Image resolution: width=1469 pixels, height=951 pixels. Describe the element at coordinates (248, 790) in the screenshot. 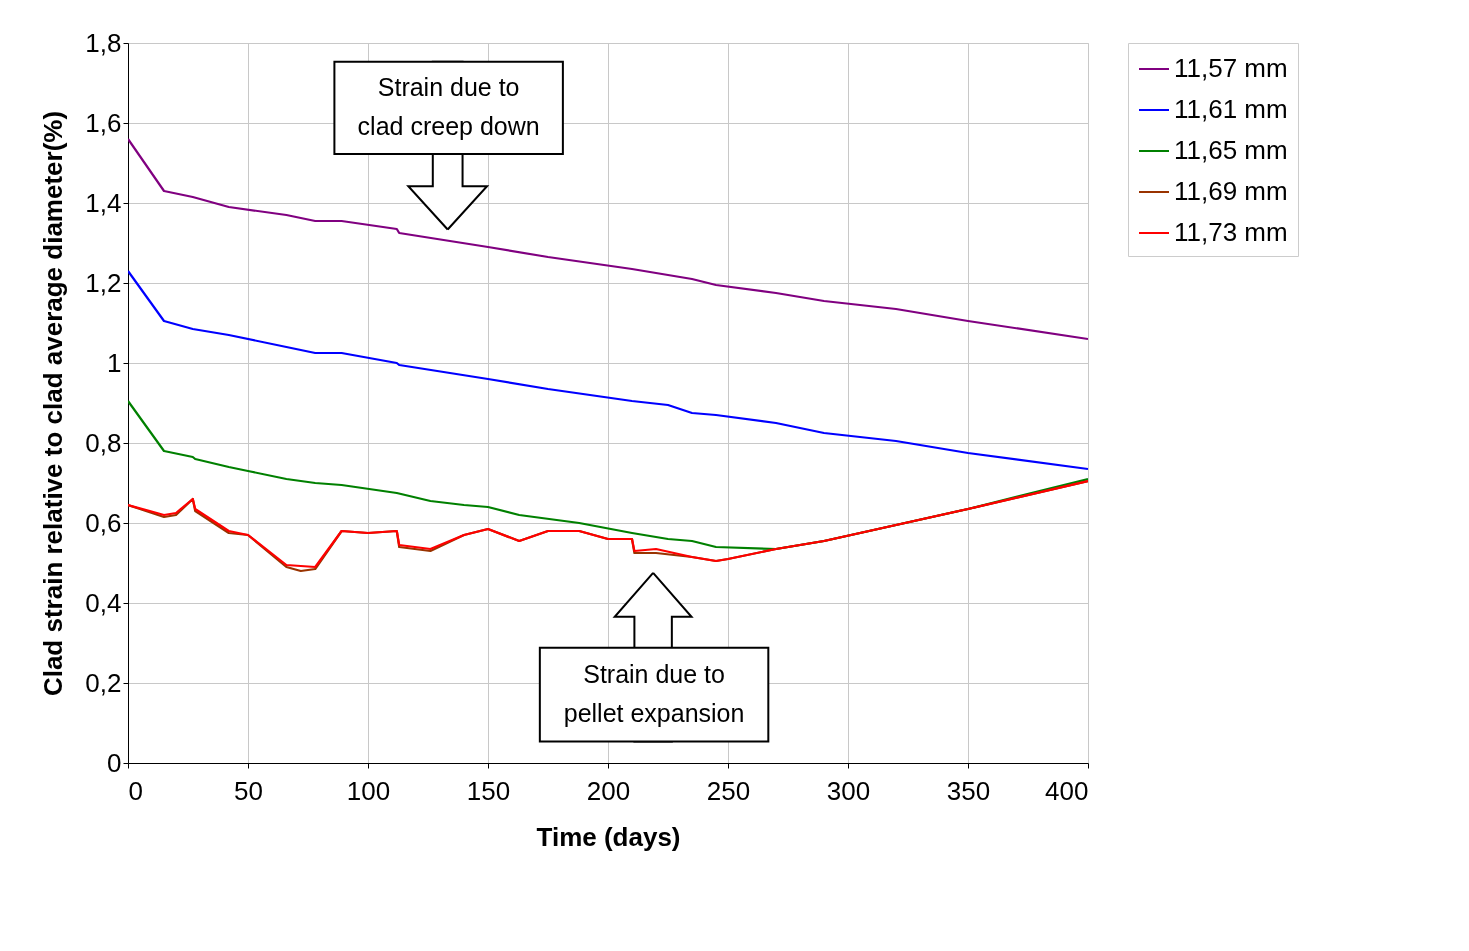

I see `x-tick-label: 50` at that location.